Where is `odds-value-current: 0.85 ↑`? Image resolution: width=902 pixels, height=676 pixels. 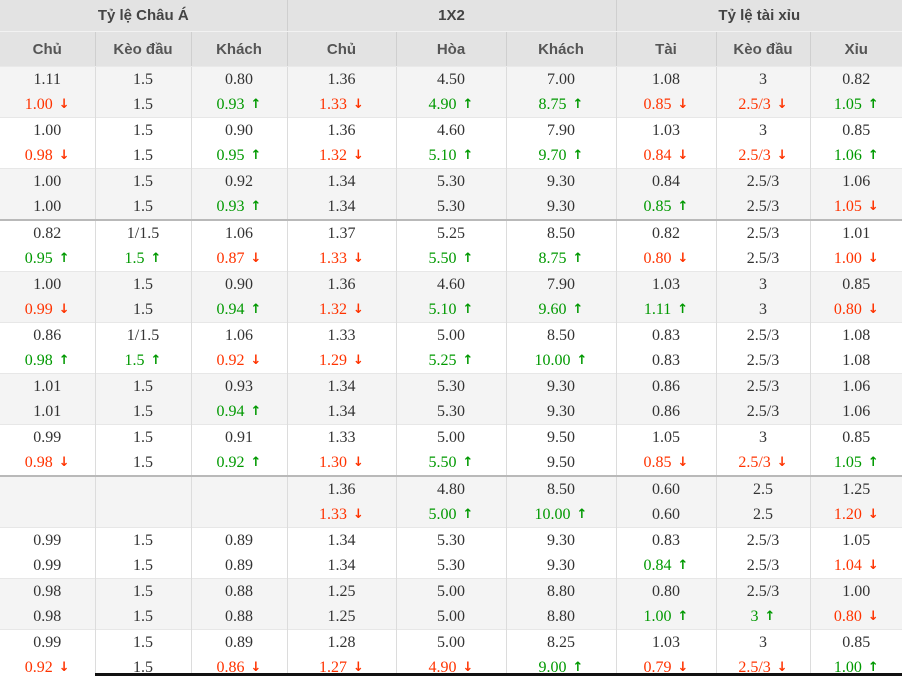
odds-value-current: 0.85 ↑ is located at coordinates (666, 206).